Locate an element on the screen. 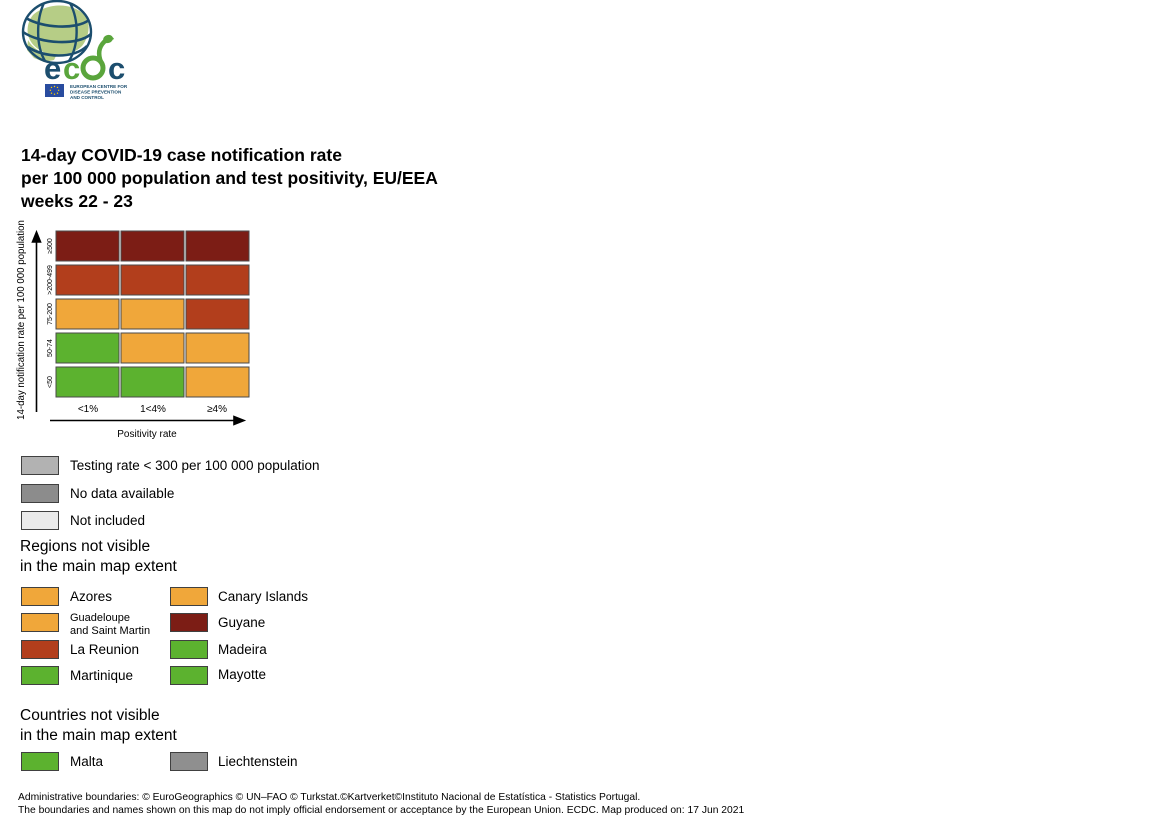 This screenshot has width=1160, height=819. svg-text: >200-499 is located at coordinates (50, 280).